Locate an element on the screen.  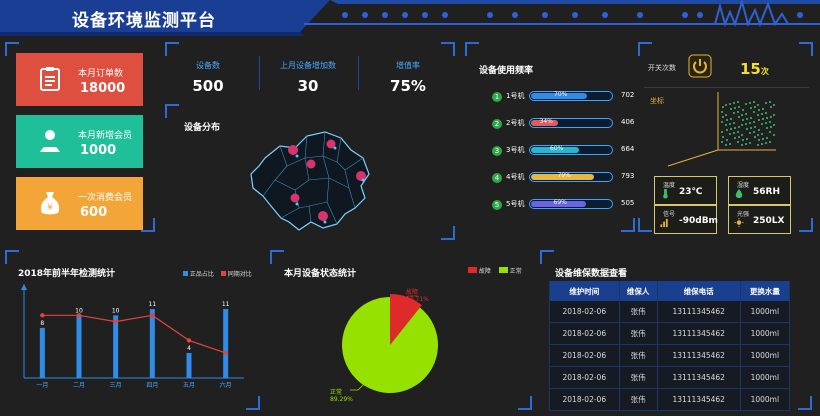
legend-swatch-bar is located at coordinates (185, 273).